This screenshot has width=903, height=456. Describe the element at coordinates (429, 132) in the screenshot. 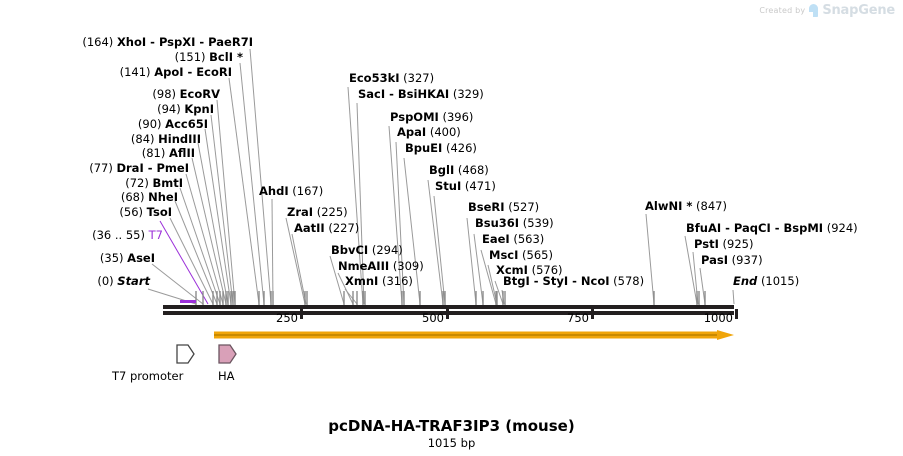

I see `site-label-400: ApaI (400)` at that location.